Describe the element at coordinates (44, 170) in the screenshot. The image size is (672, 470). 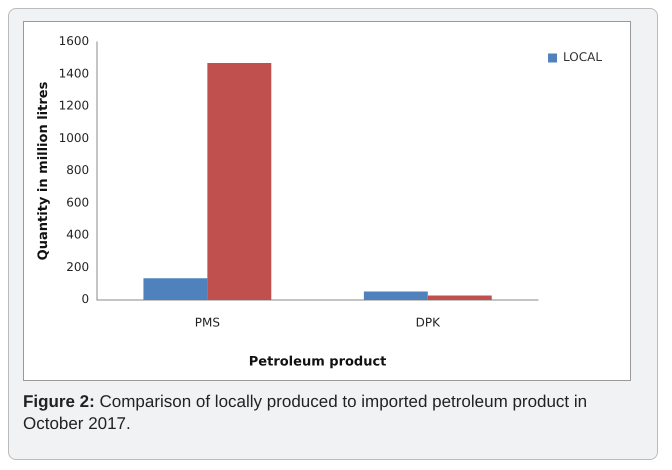
I see `y-axis-title: Quantity in million litres` at that location.